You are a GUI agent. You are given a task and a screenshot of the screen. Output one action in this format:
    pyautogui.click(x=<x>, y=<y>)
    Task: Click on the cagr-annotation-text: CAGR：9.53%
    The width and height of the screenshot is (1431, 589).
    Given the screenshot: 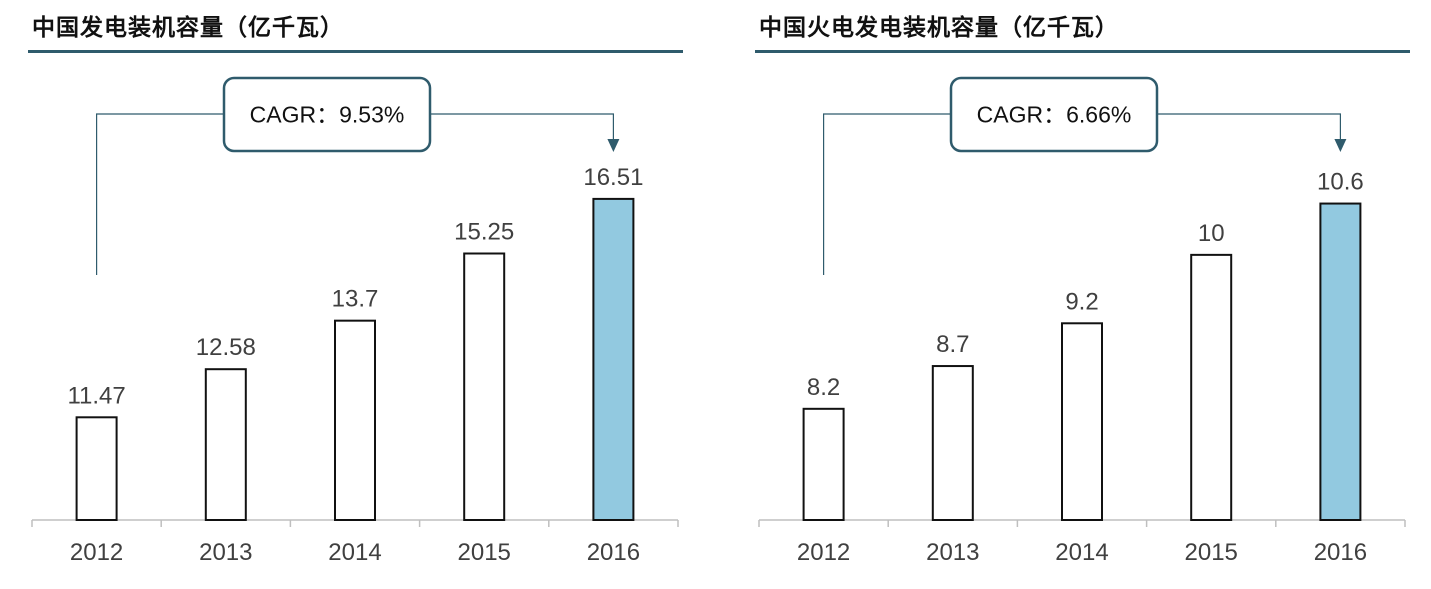 What is the action you would take?
    pyautogui.click(x=327, y=115)
    